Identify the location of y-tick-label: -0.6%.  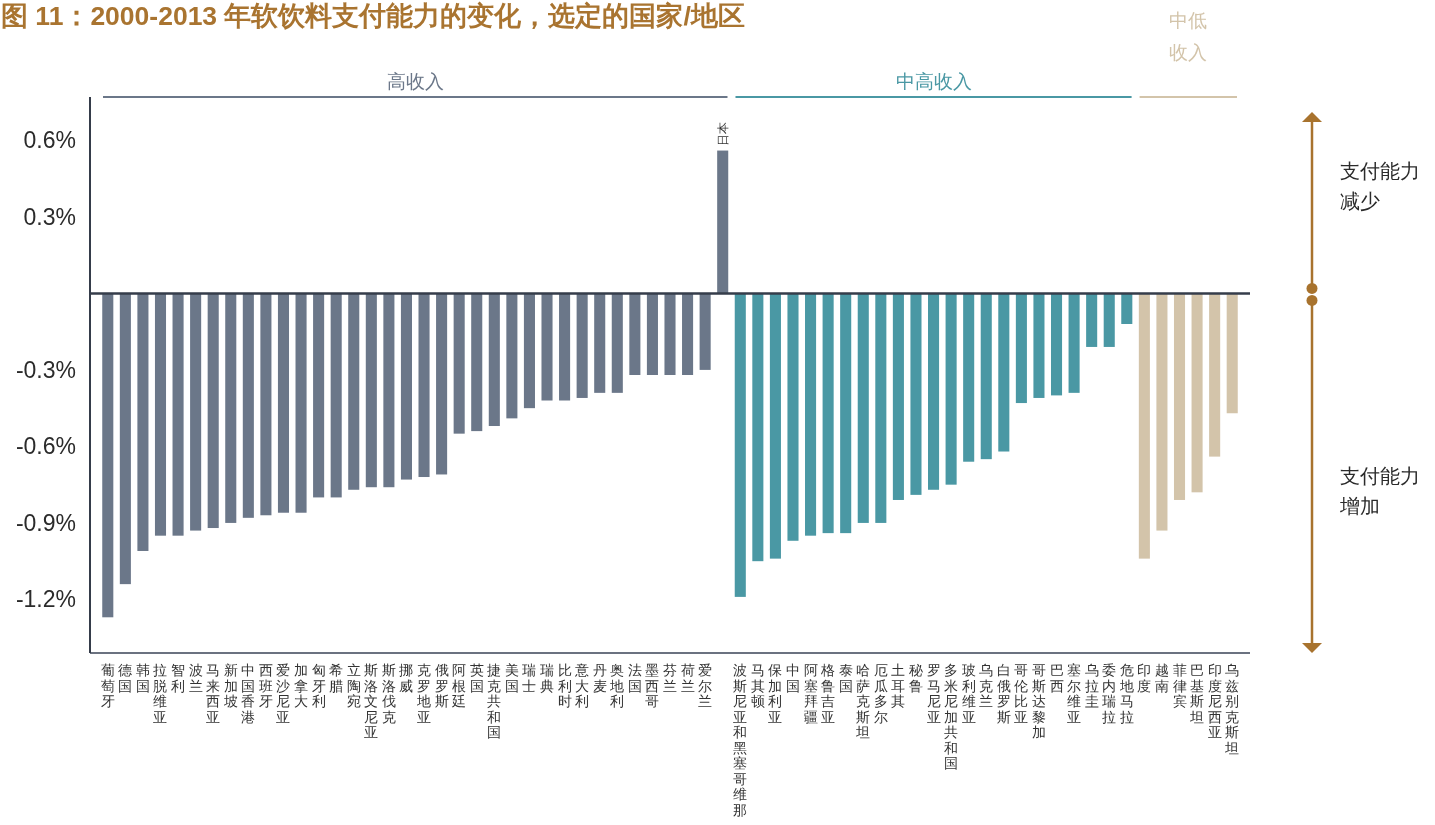
(45, 446).